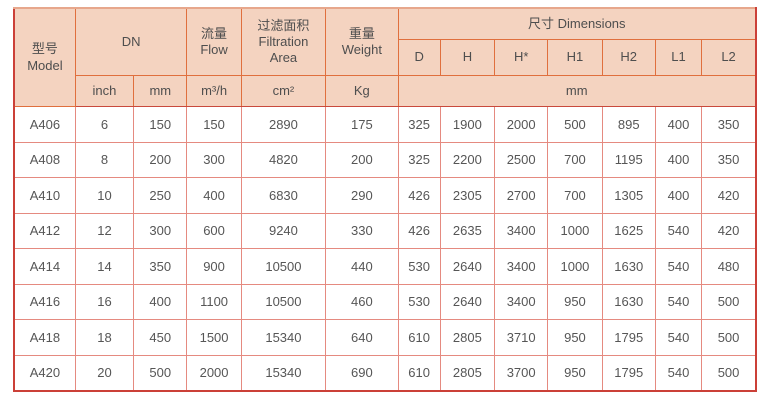  What do you see at coordinates (361, 33) in the screenshot?
I see `header-weight-zh: 重量` at bounding box center [361, 33].